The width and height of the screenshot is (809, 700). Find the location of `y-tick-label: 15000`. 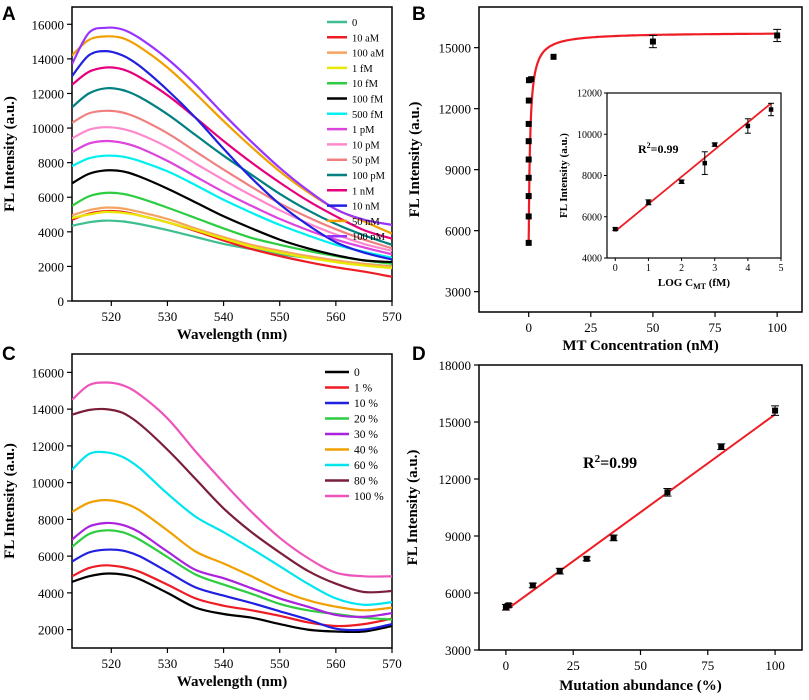

y-tick-label: 15000 is located at coordinates (455, 48).